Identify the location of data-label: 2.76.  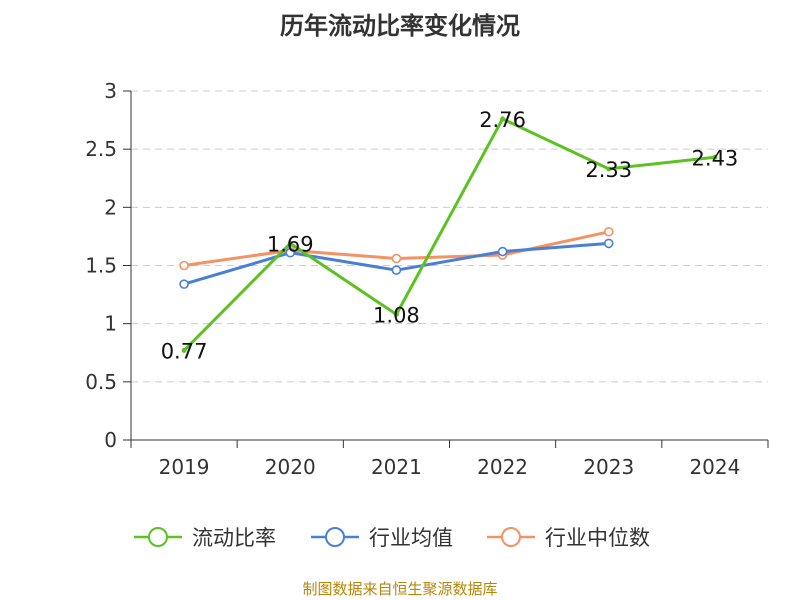
(502, 120).